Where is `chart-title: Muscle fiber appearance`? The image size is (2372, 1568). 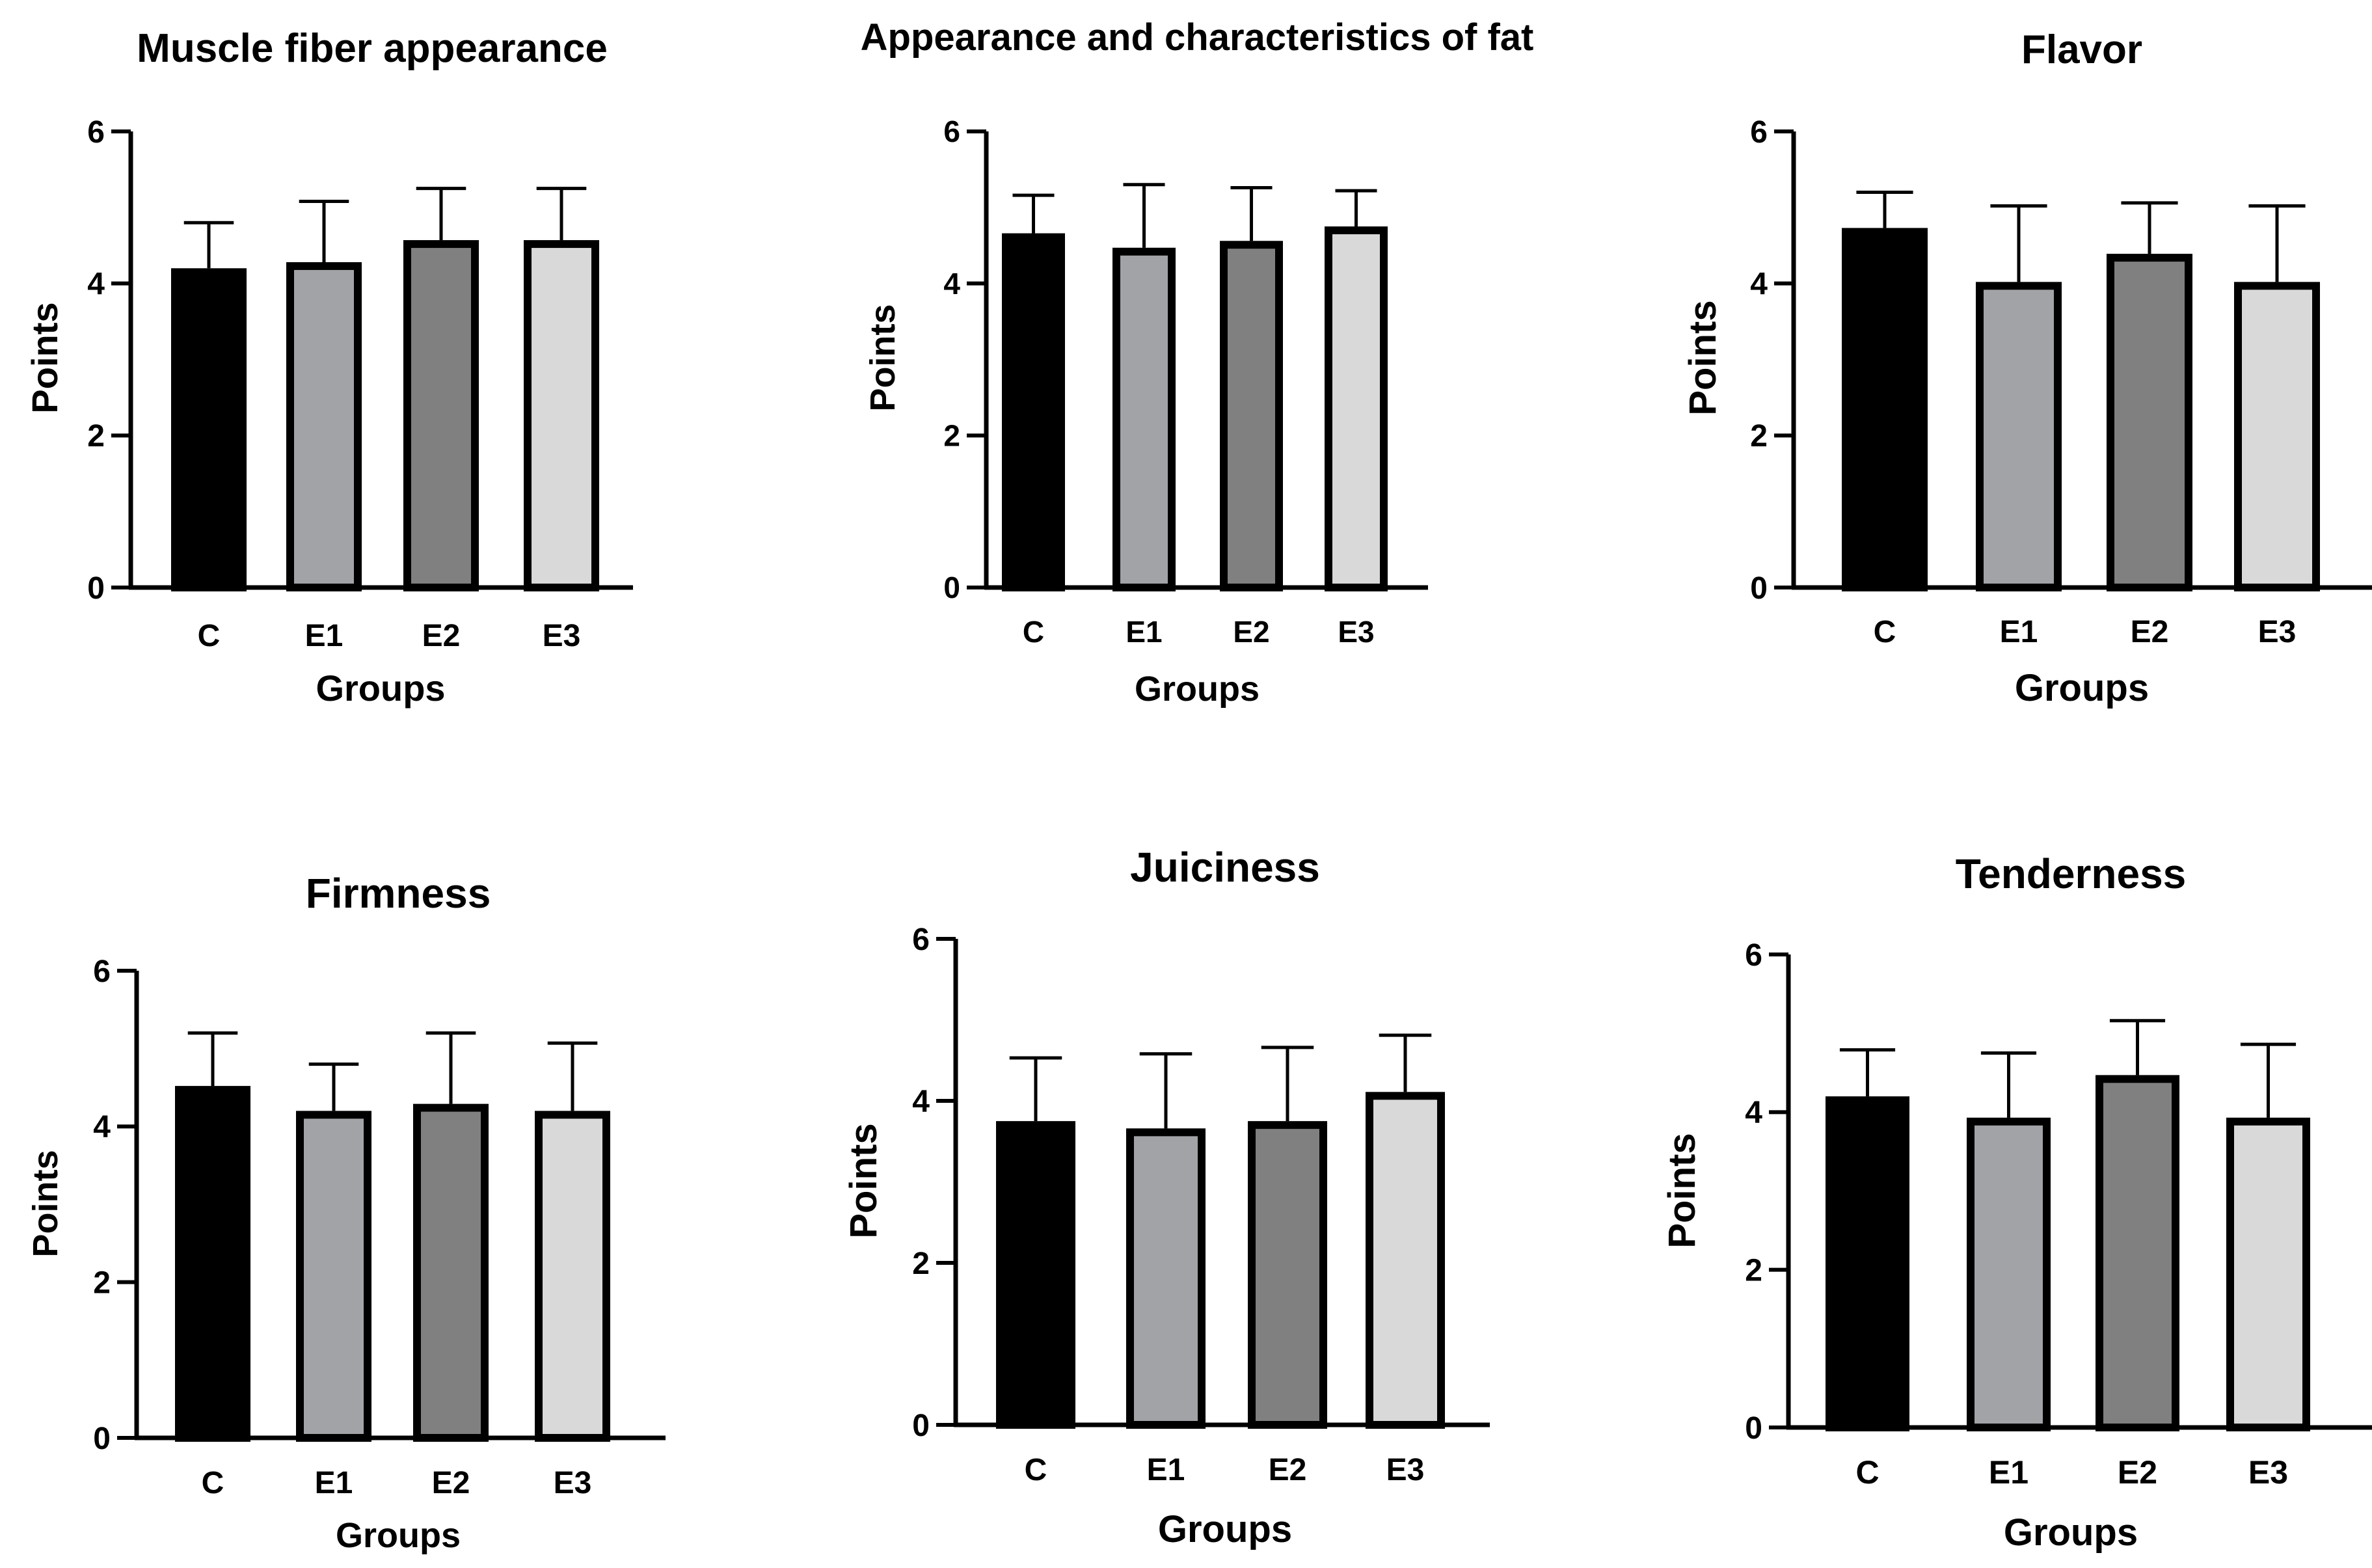
chart-title: Muscle fiber appearance is located at coordinates (372, 48).